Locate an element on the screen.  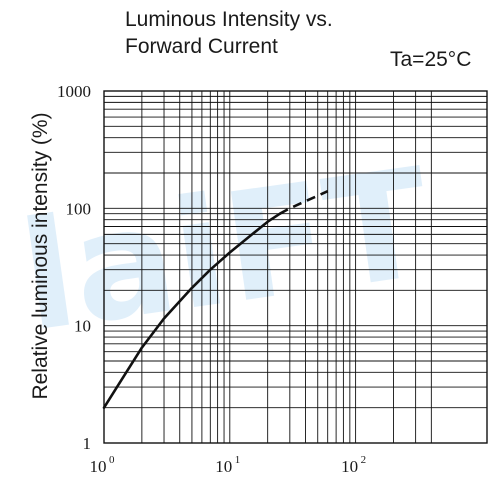
y-tick-label: 1000 is located at coordinates (74, 91).